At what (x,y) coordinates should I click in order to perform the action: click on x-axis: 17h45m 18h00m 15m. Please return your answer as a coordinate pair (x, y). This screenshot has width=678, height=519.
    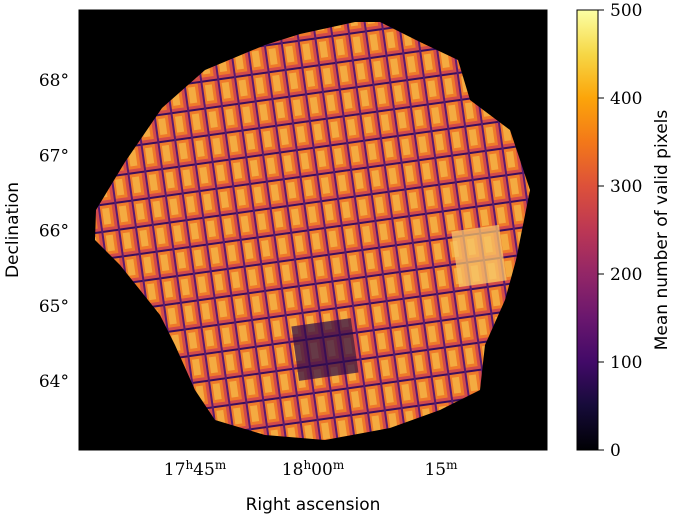
    Looking at the image, I should click on (311, 462).